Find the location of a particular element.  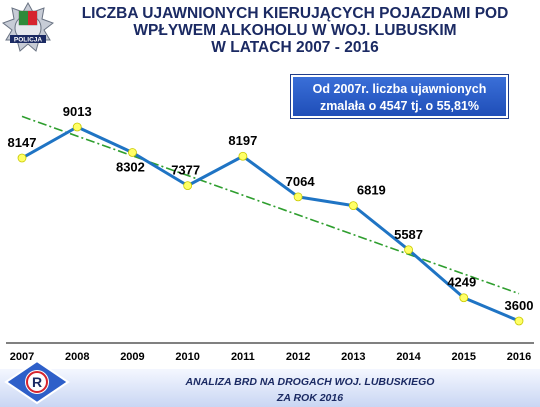

footer-line-1: ANALIZA BRD NA DROGACH WOJ. LUBUSKIEGO is located at coordinates (310, 382).